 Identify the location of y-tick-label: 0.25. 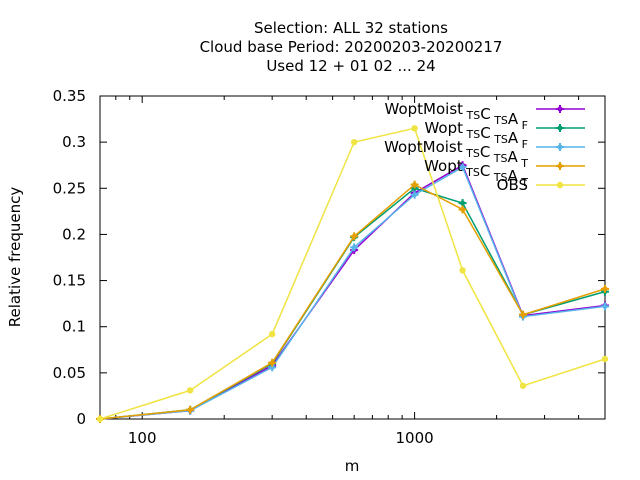
(69, 188).